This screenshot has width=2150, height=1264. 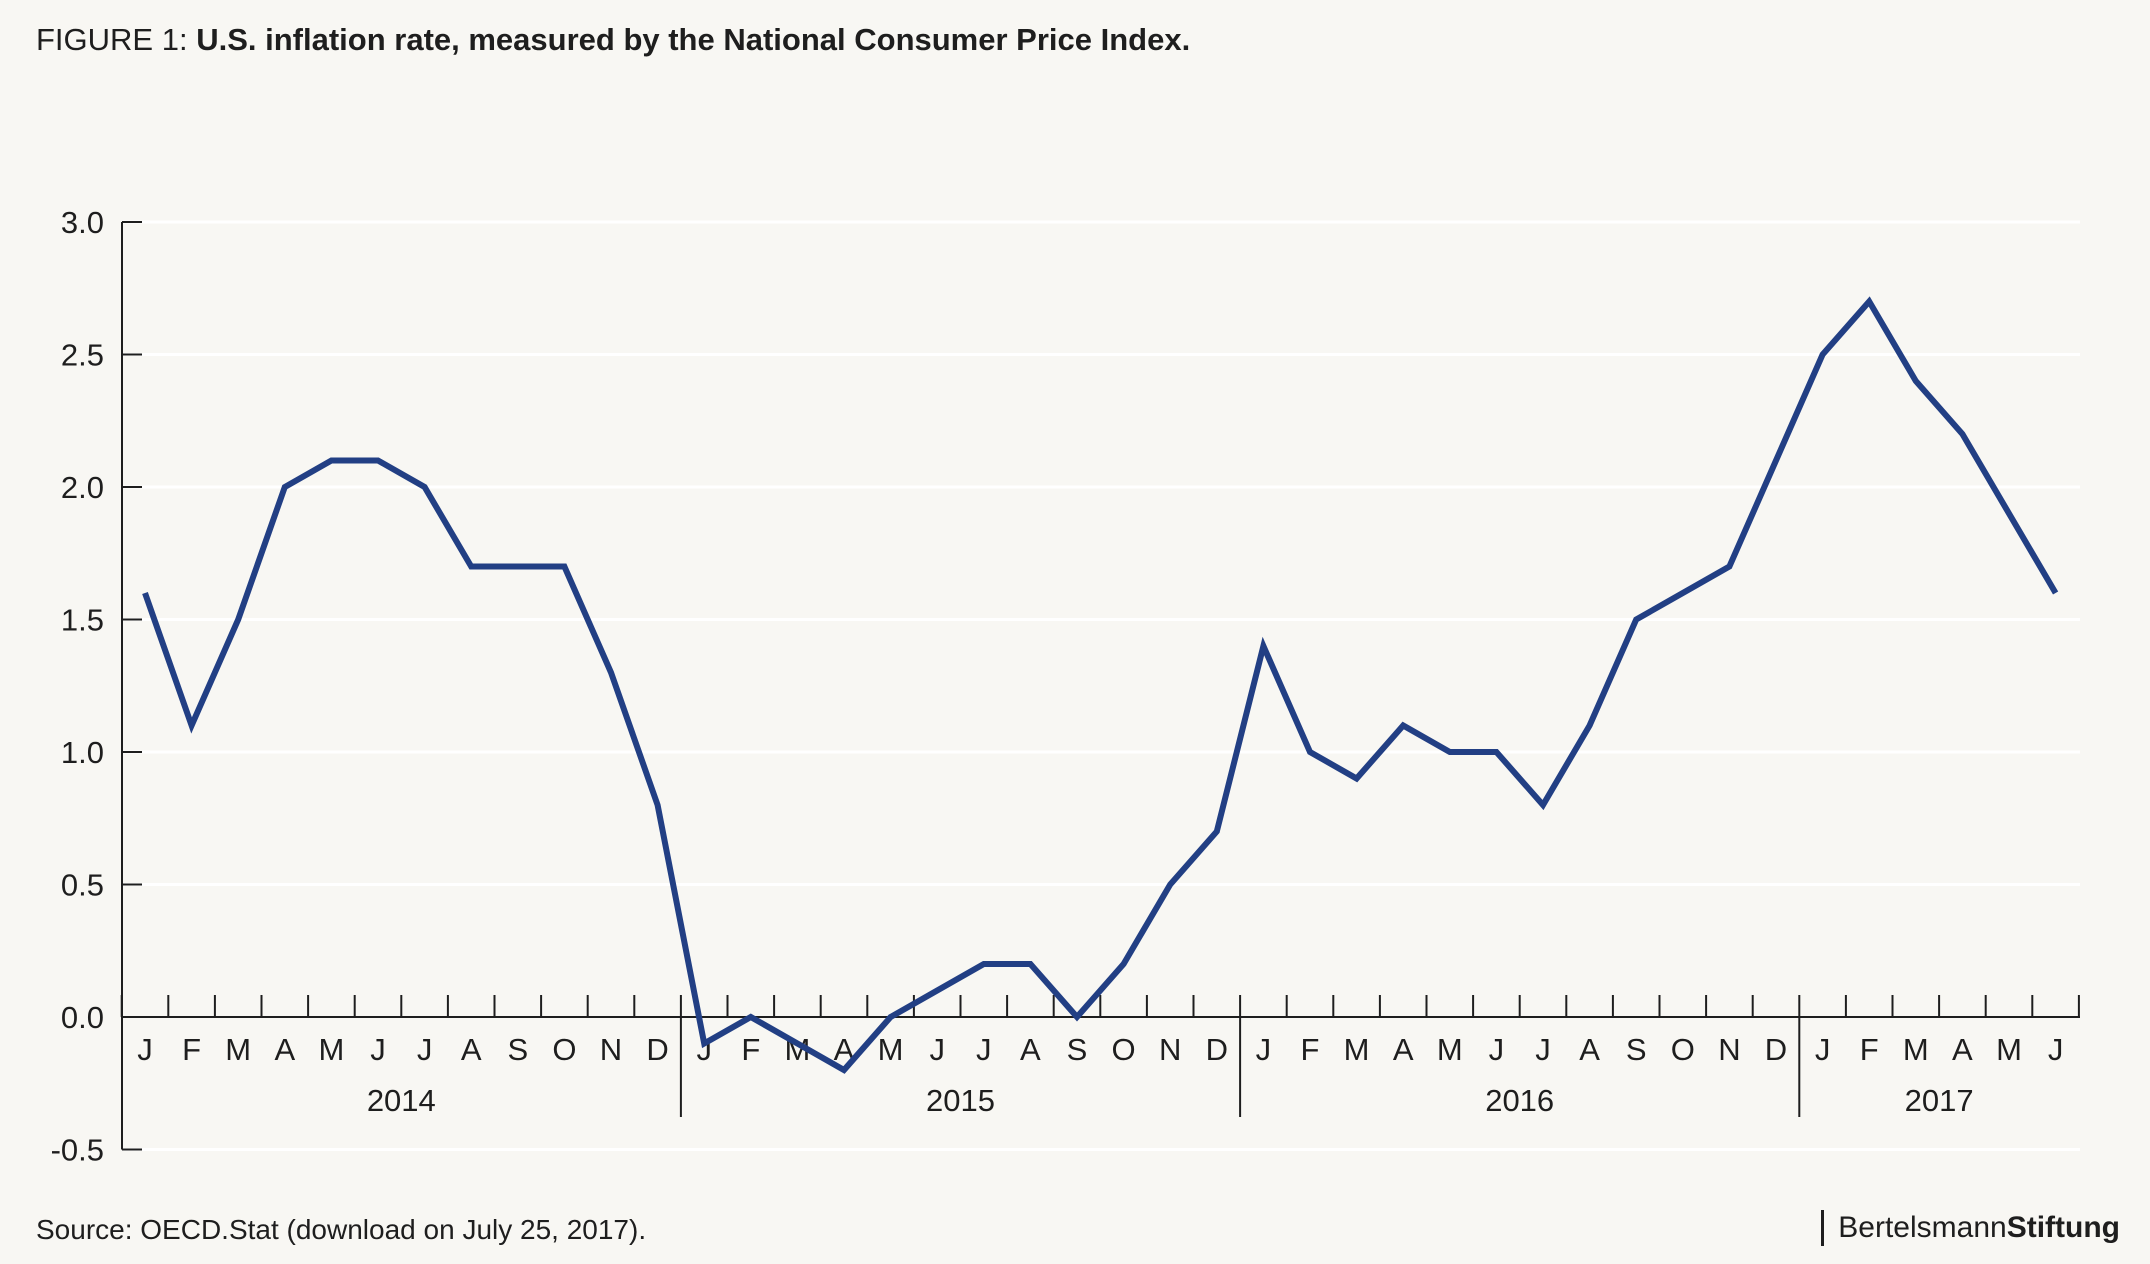 What do you see at coordinates (82, 752) in the screenshot?
I see `y-tick-label: 1.0` at bounding box center [82, 752].